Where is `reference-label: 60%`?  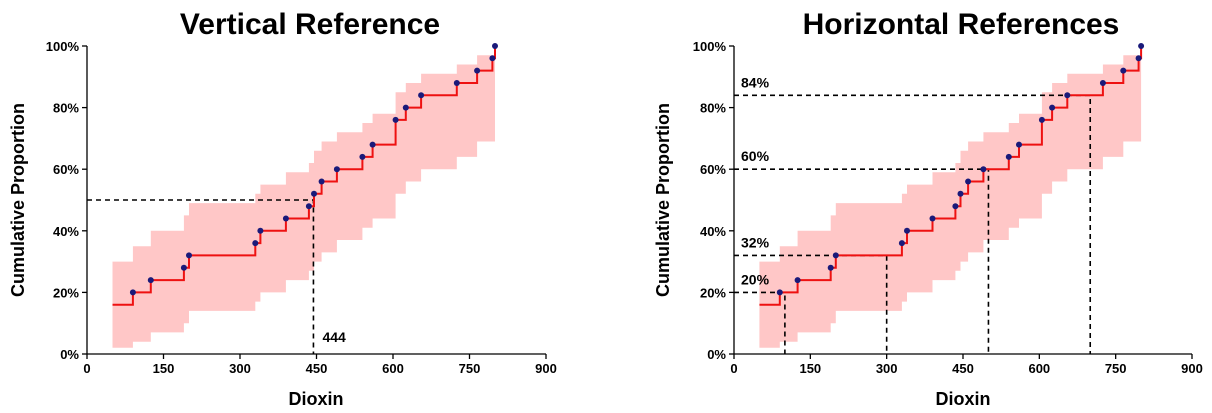
reference-label: 60% is located at coordinates (755, 156).